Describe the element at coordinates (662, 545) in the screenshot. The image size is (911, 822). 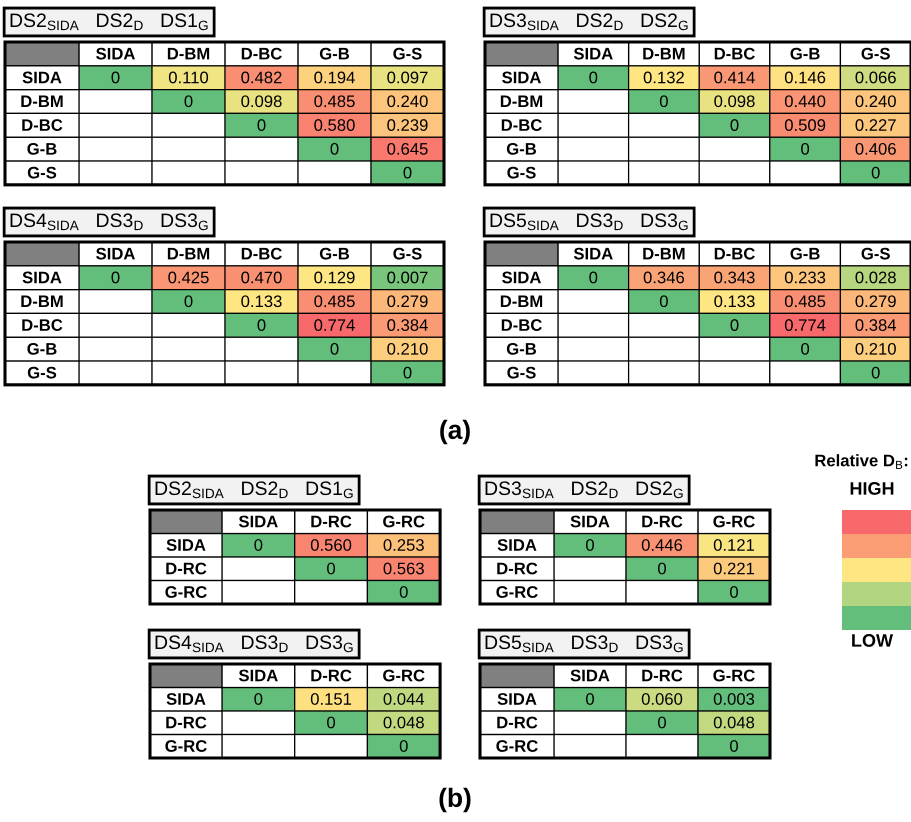
I see `data-label: 0.446` at that location.